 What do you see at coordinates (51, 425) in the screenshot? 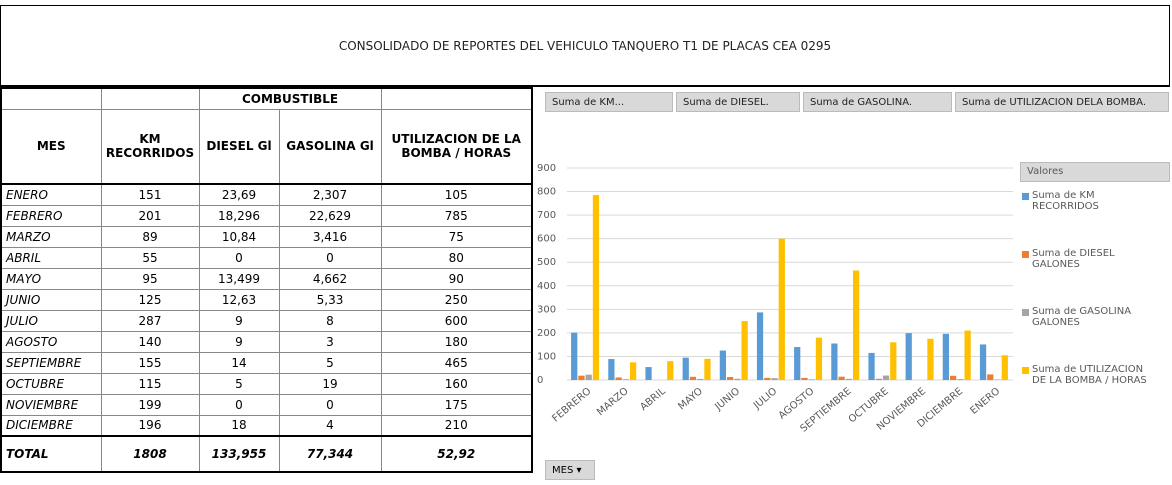
I see `cell: DICIEMBRE` at bounding box center [51, 425].